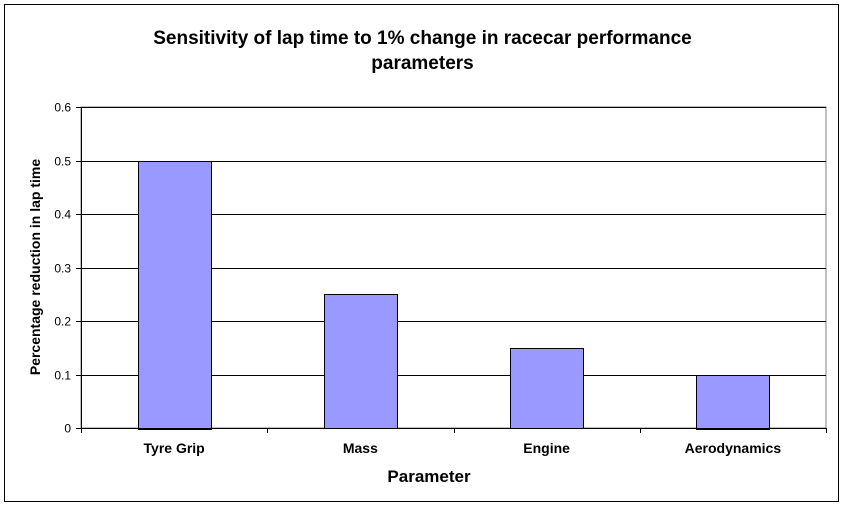 This screenshot has height=509, width=845. What do you see at coordinates (361, 361) in the screenshot?
I see `bar-mass` at bounding box center [361, 361].